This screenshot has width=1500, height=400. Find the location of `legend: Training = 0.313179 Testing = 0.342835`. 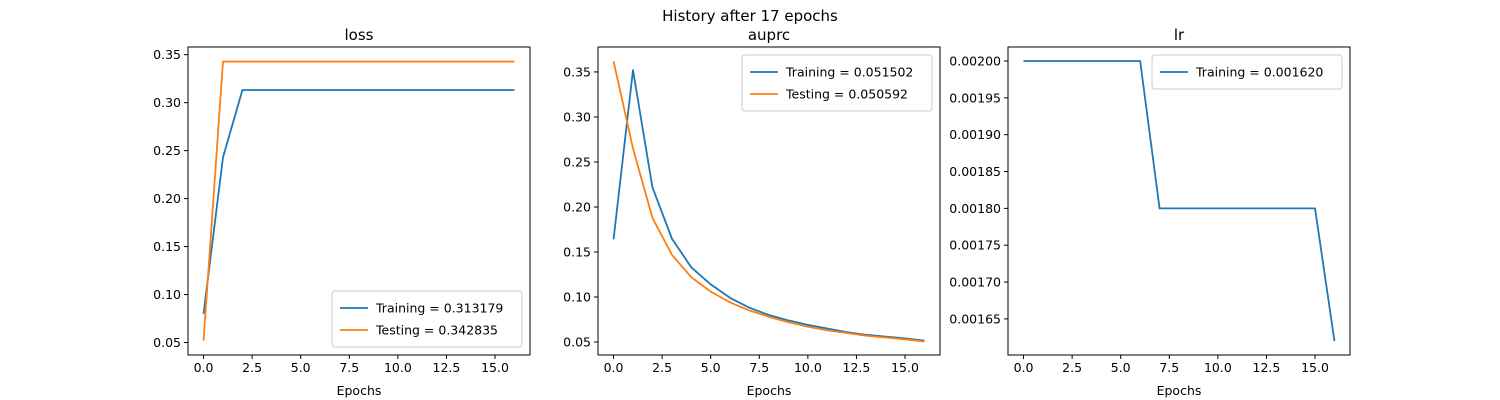

legend: Training = 0.313179 Testing = 0.342835 is located at coordinates (427, 319).